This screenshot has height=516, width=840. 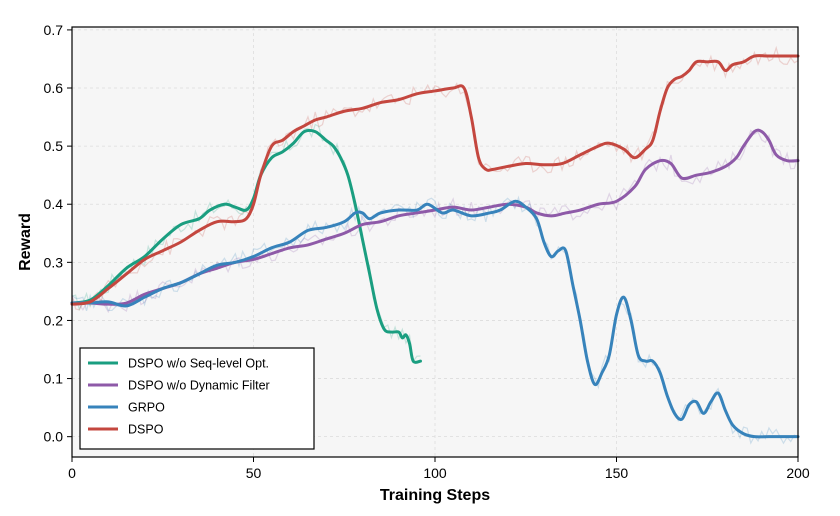 I want to click on y-tick-label: 0.5, so click(x=54, y=146).